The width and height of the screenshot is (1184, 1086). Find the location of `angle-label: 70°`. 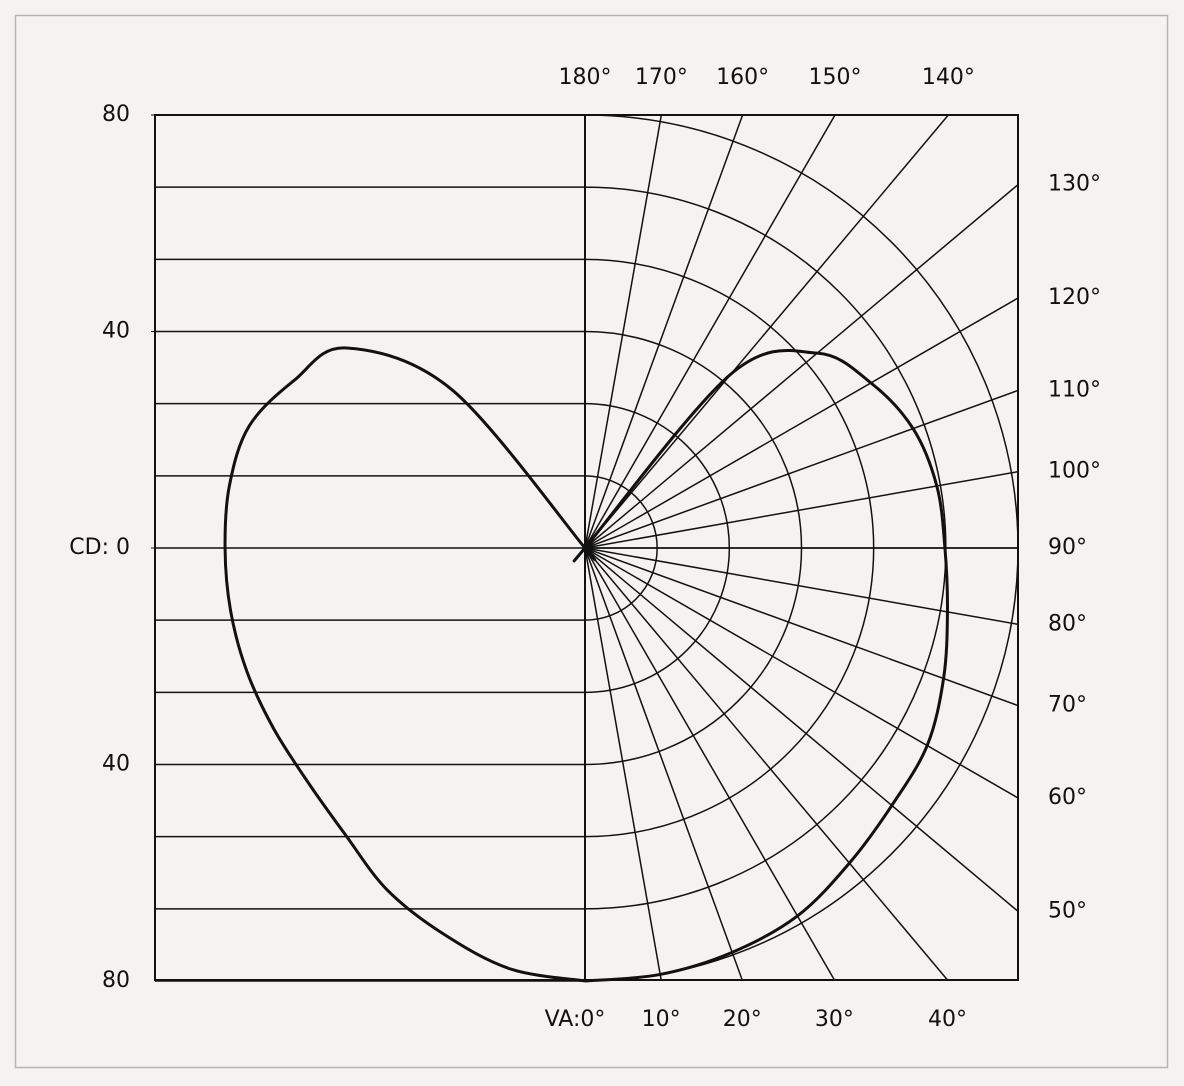

angle-label: 70° is located at coordinates (1067, 705).